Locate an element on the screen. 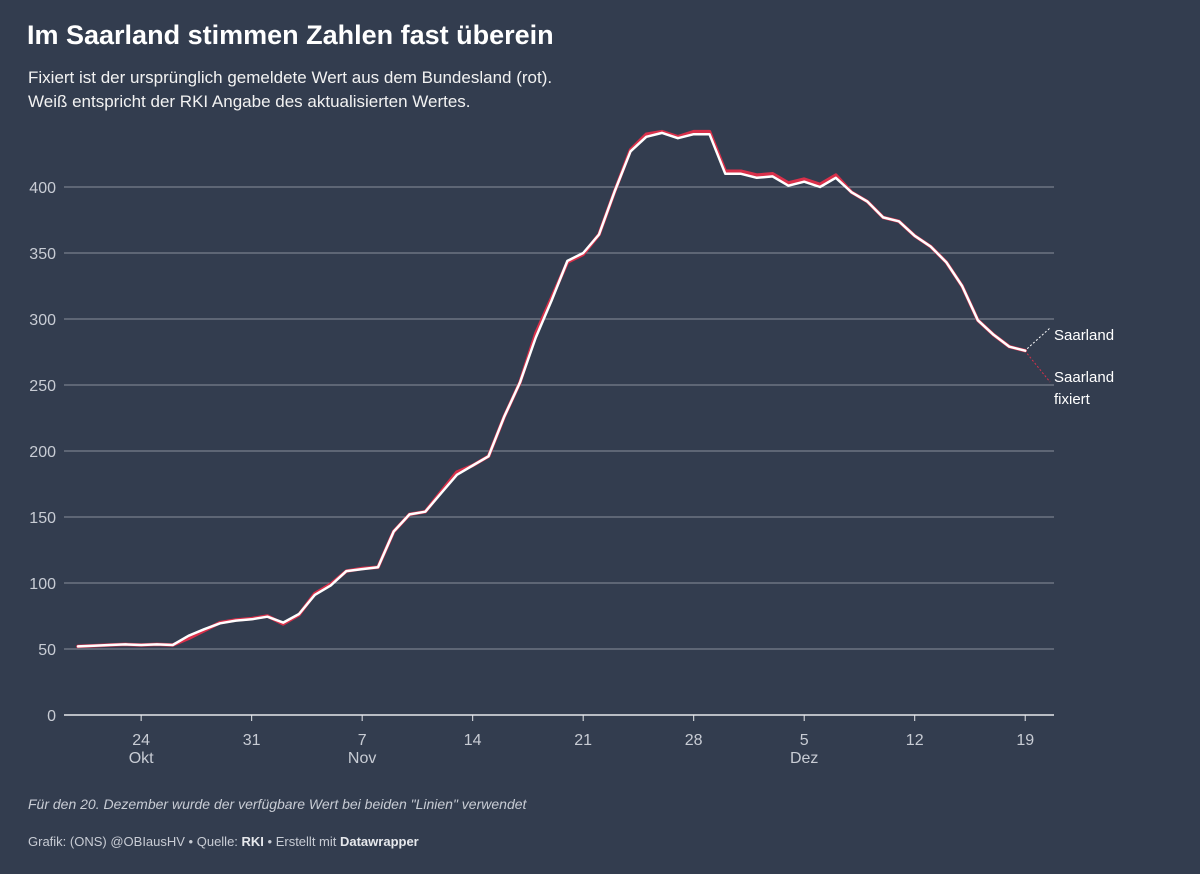 This screenshot has height=874, width=1200. x-tick-label-21: 21 is located at coordinates (583, 740).